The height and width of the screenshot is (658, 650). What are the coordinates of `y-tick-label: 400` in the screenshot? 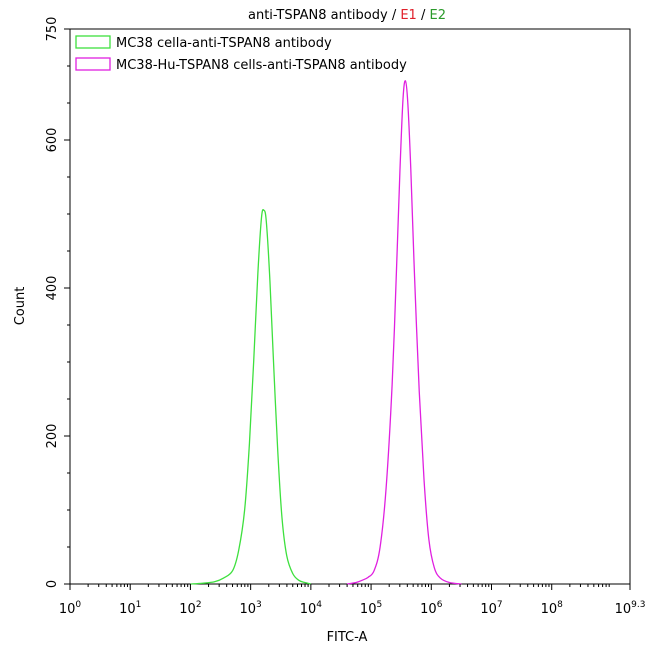 It's located at (52, 288).